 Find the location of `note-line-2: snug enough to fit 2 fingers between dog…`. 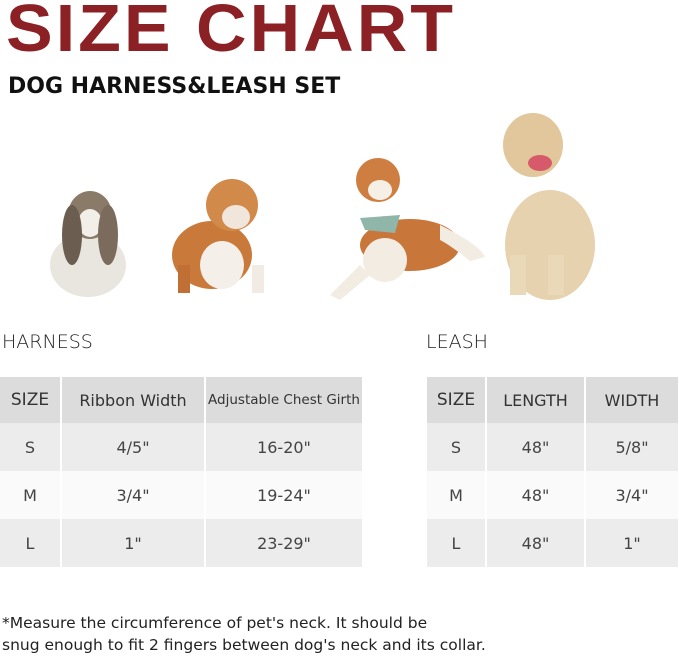

note-line-2: snug enough to fit 2 fingers between dog… is located at coordinates (244, 645).